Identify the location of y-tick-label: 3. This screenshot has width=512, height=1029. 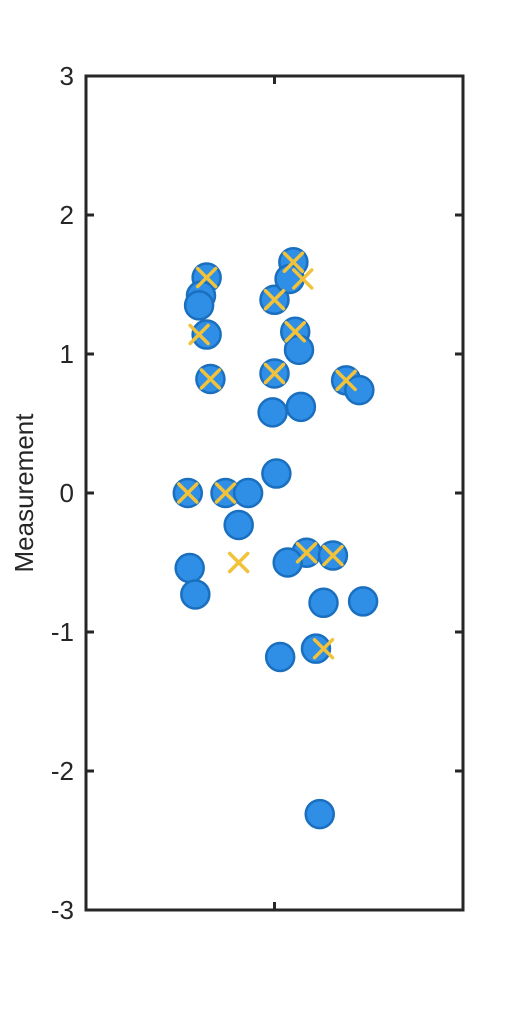
(67, 76).